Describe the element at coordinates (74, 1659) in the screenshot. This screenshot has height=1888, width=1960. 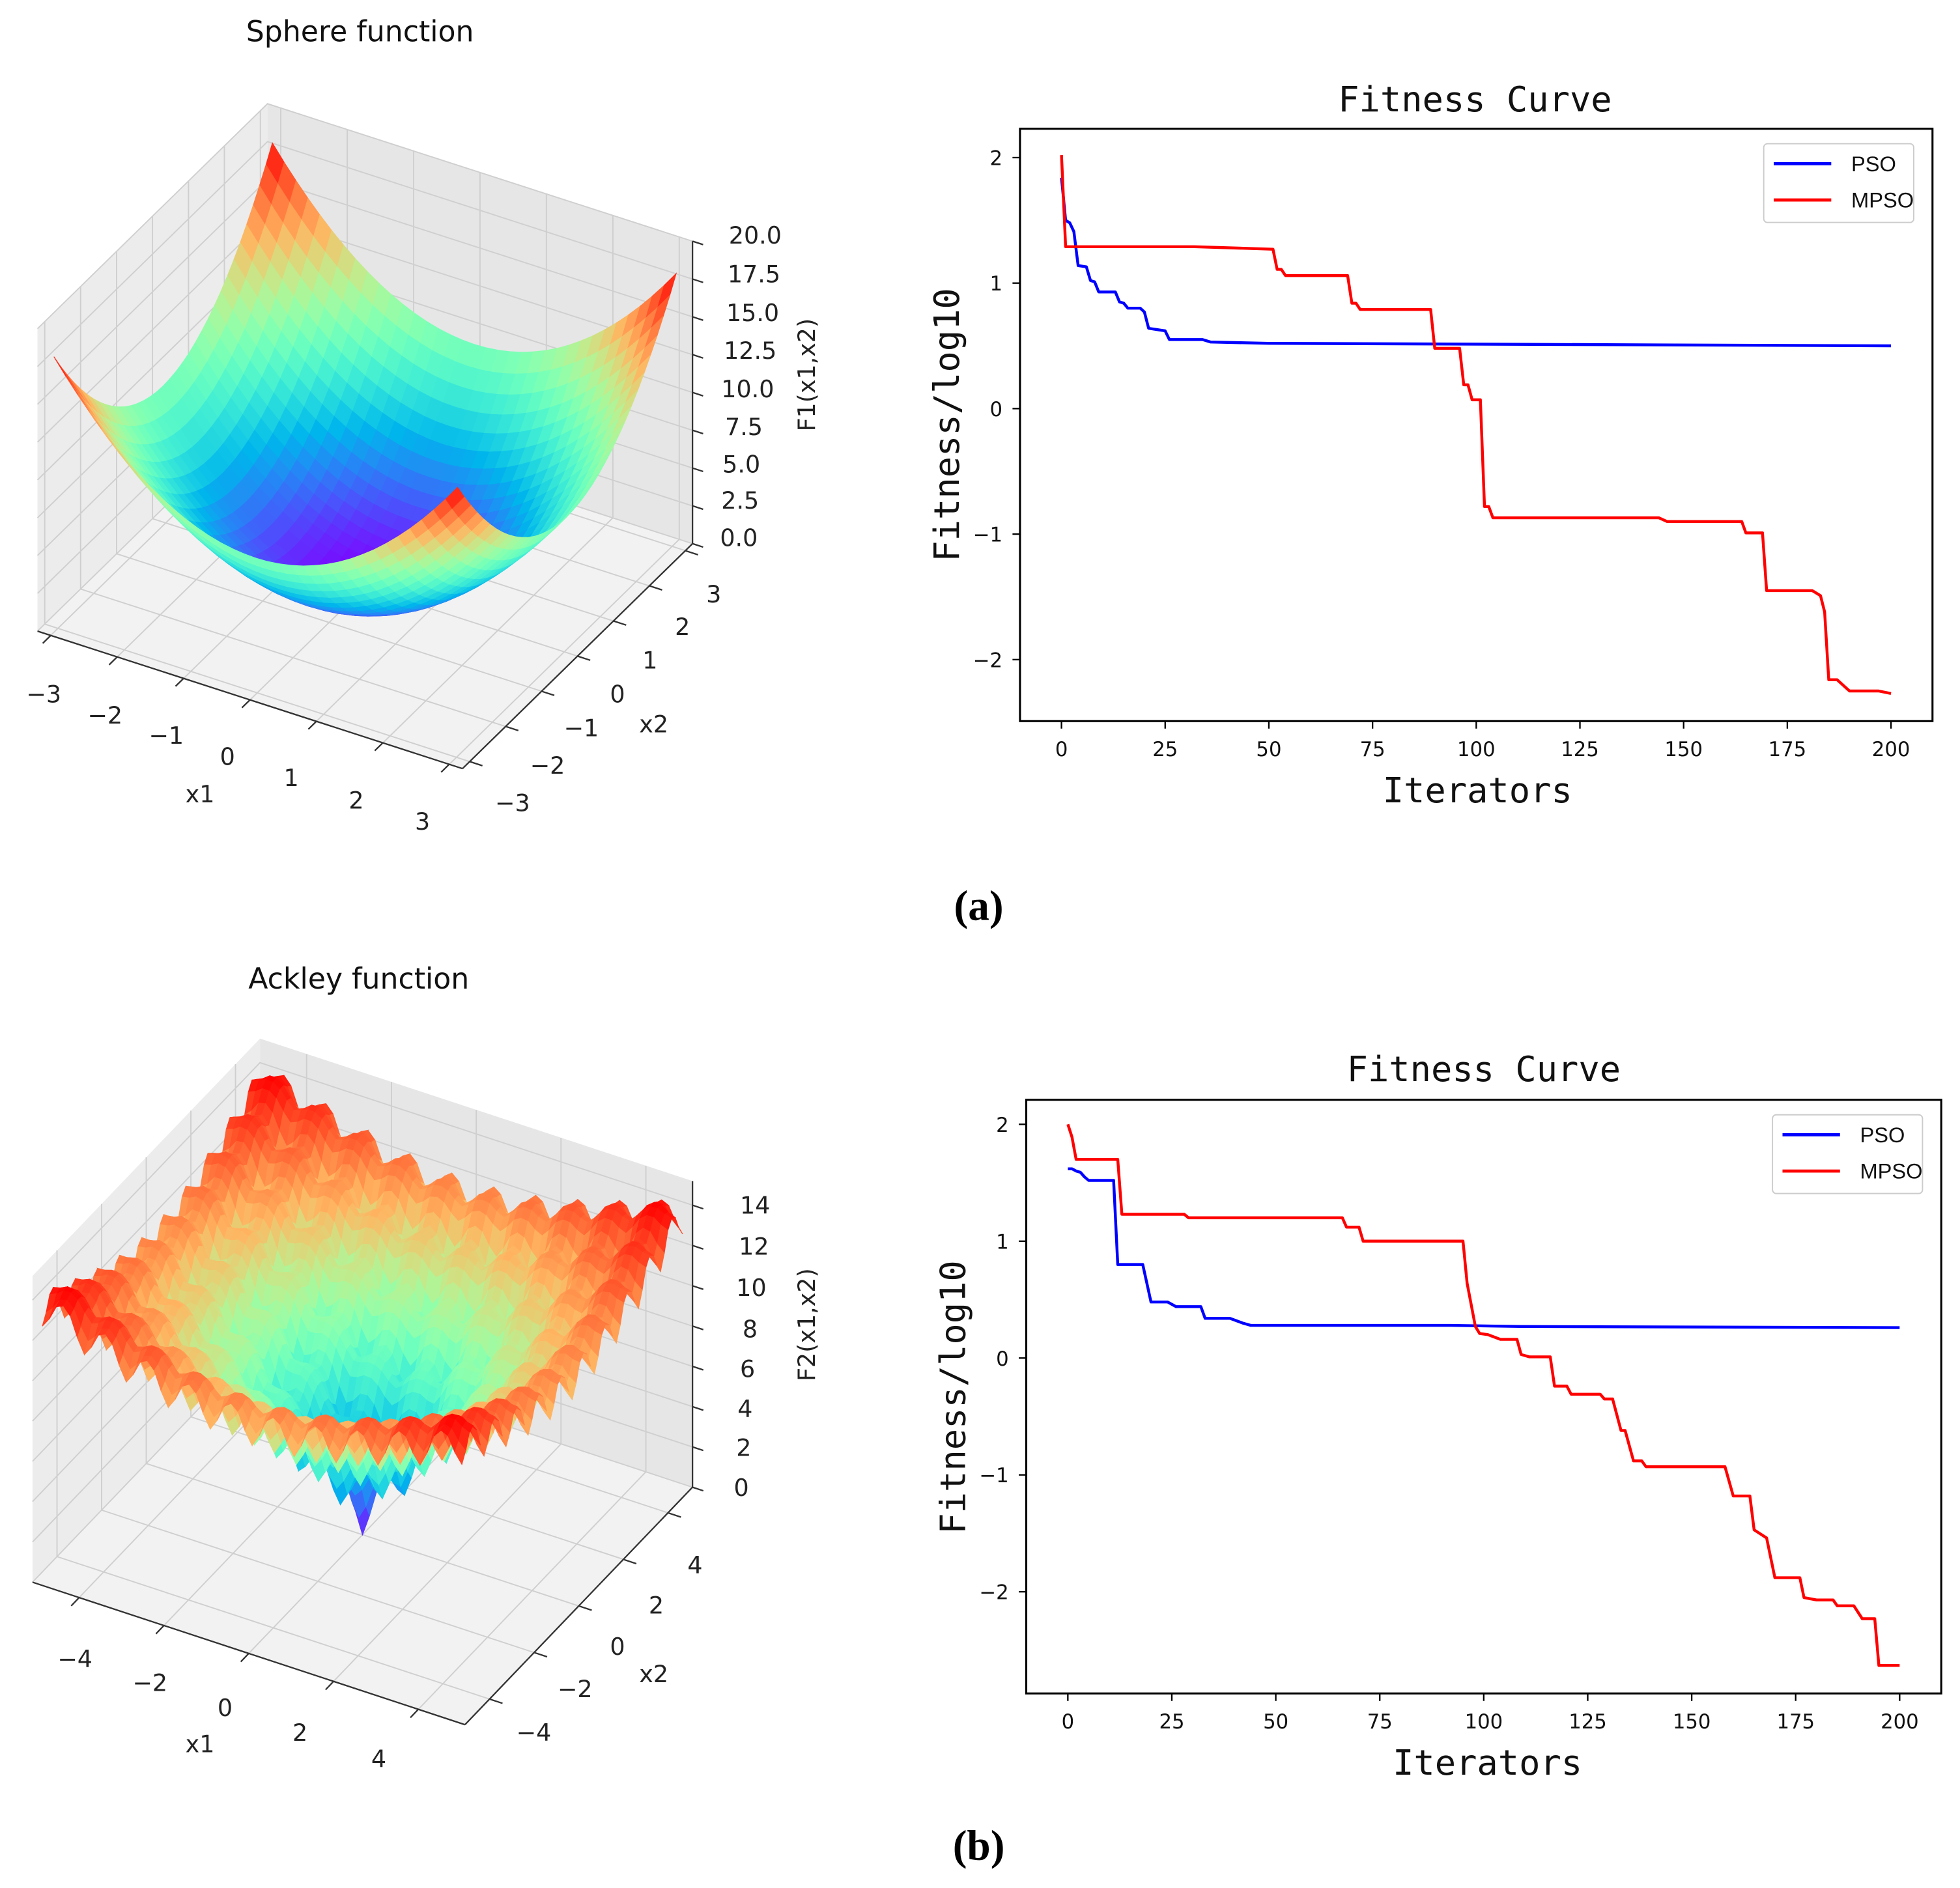
I see `x1-tick-label: −4` at that location.